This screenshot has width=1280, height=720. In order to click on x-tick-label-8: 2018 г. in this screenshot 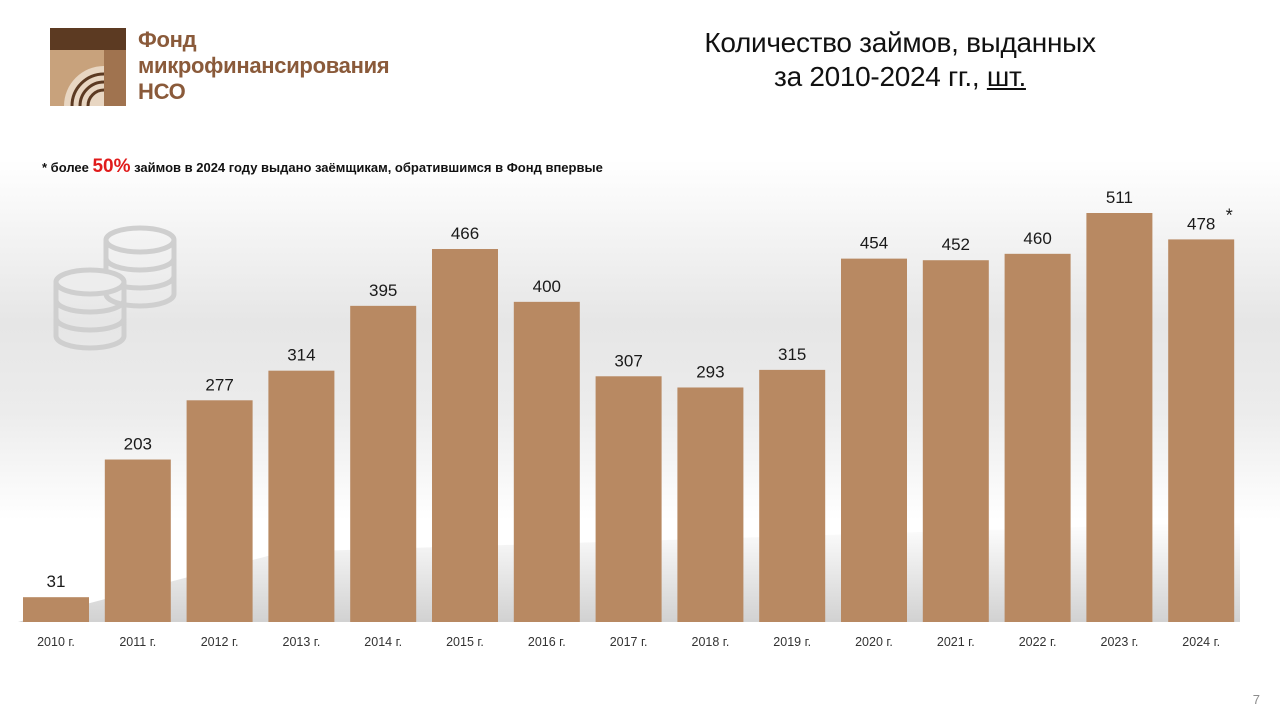, I will do `click(711, 642)`.